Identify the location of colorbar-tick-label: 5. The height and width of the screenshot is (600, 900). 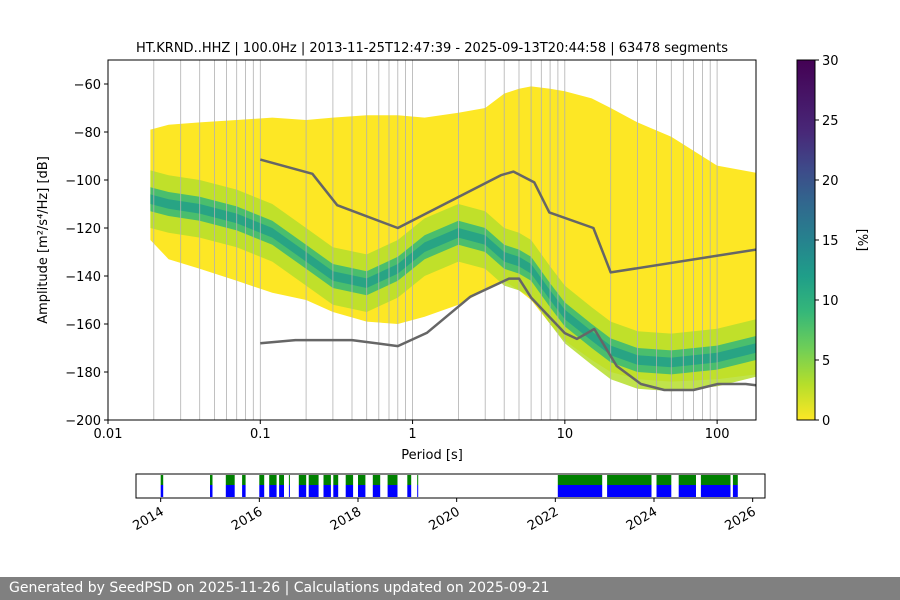
(826, 361).